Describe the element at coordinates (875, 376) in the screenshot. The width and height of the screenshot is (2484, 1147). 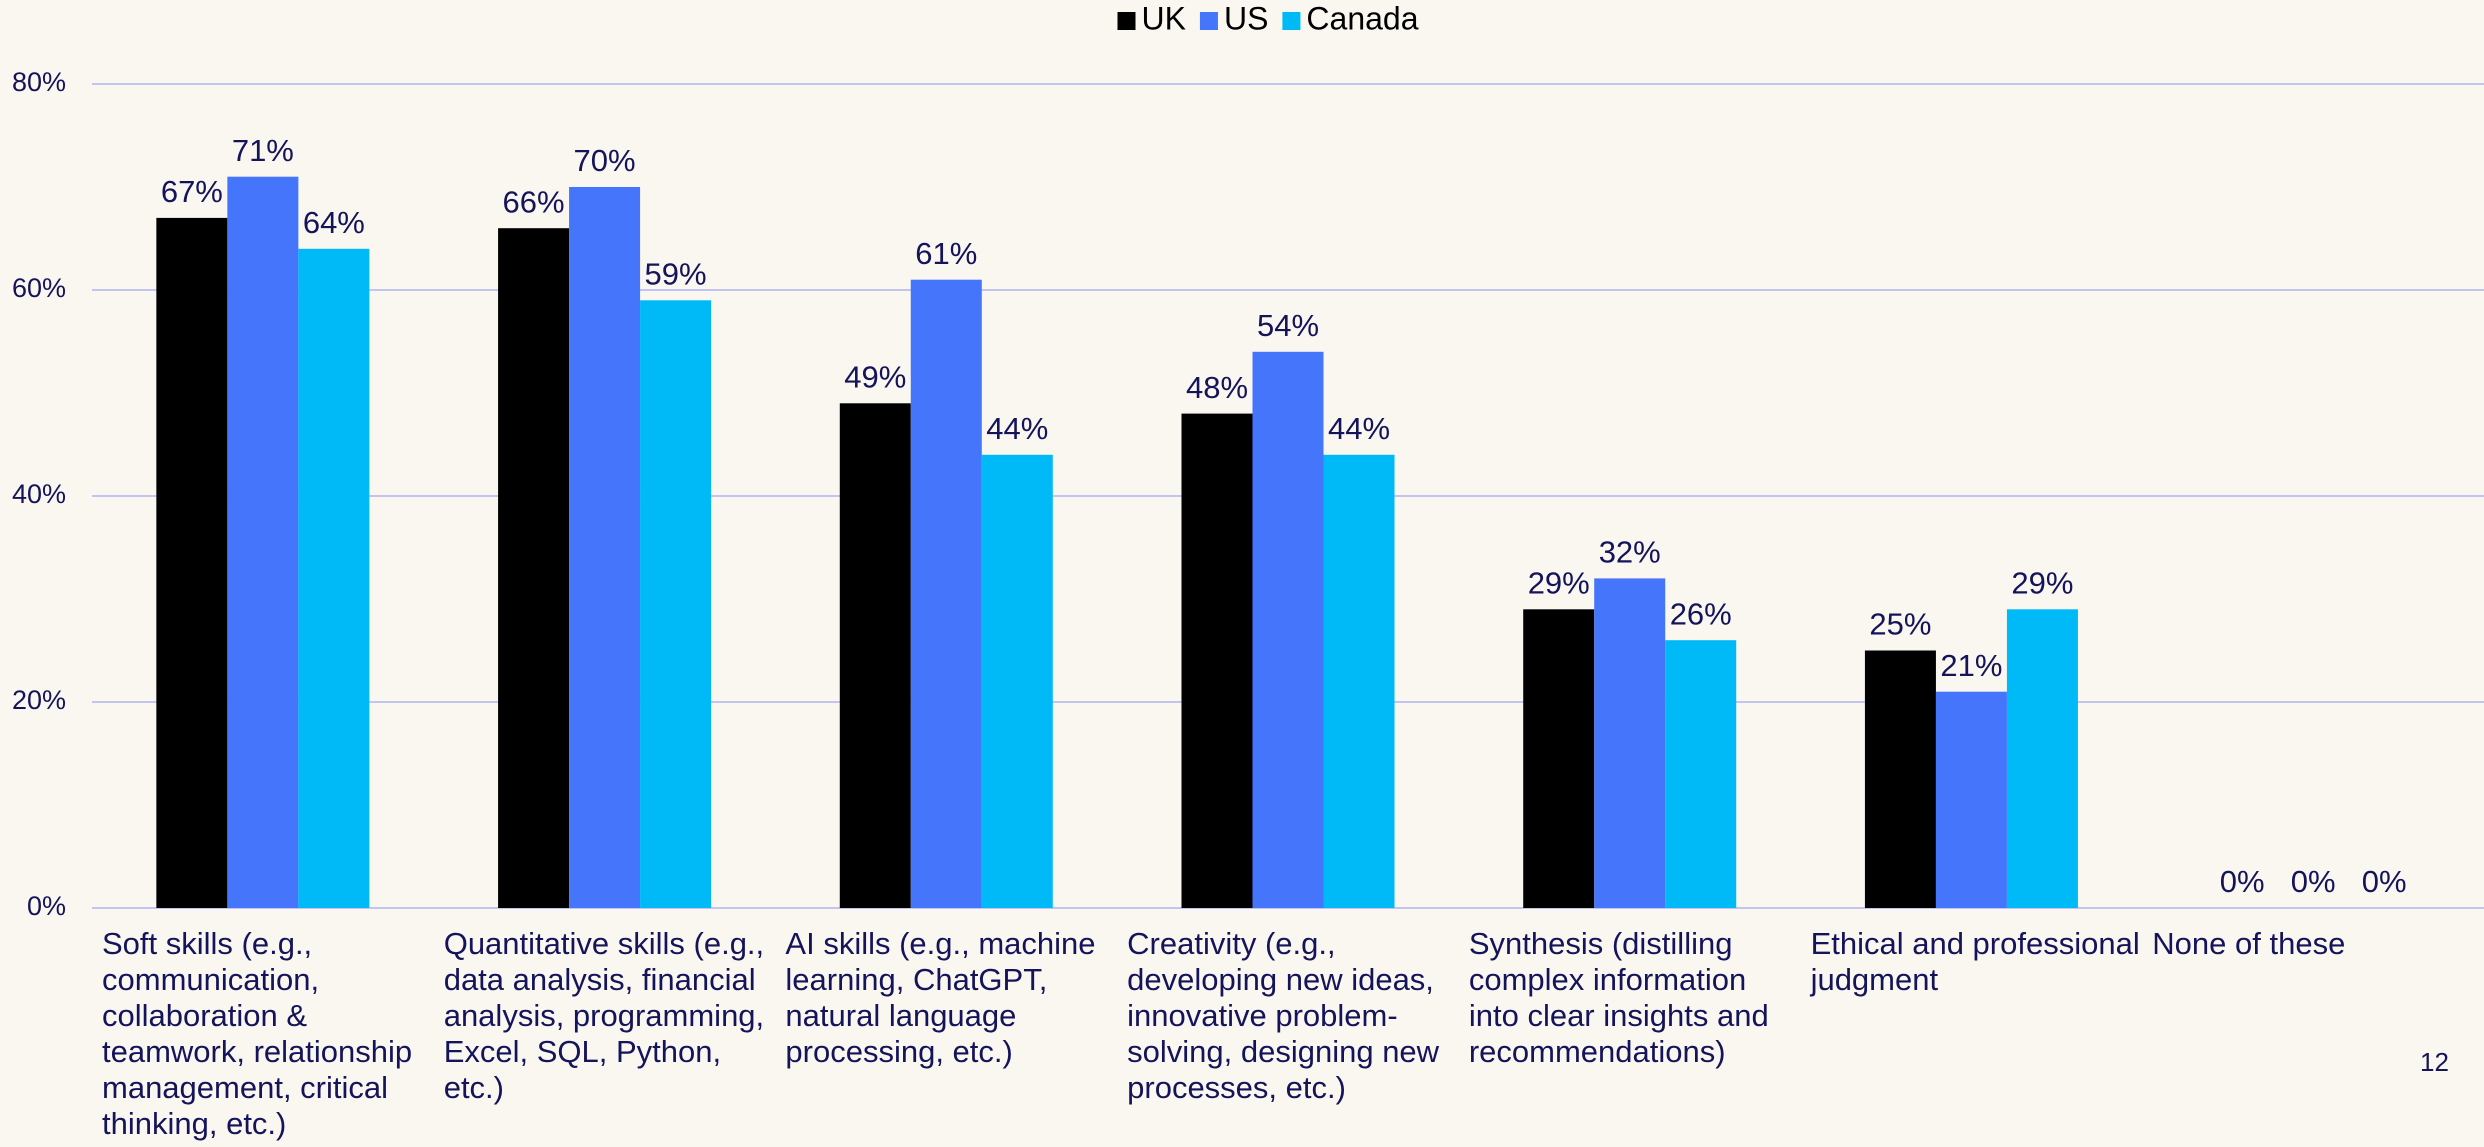
I see `data-label: 49%` at that location.